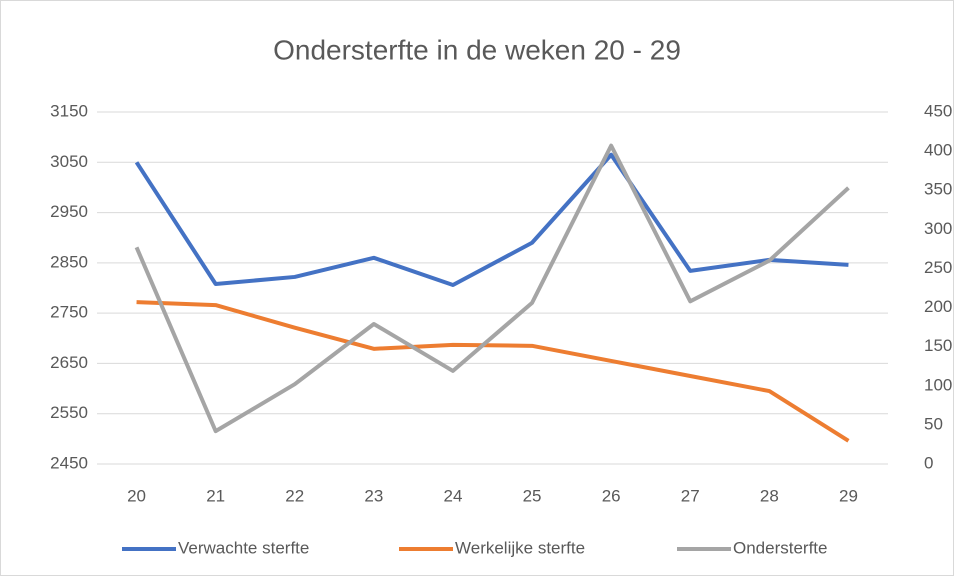  What do you see at coordinates (938, 110) in the screenshot?
I see `y2-tick-label: 450` at bounding box center [938, 110].